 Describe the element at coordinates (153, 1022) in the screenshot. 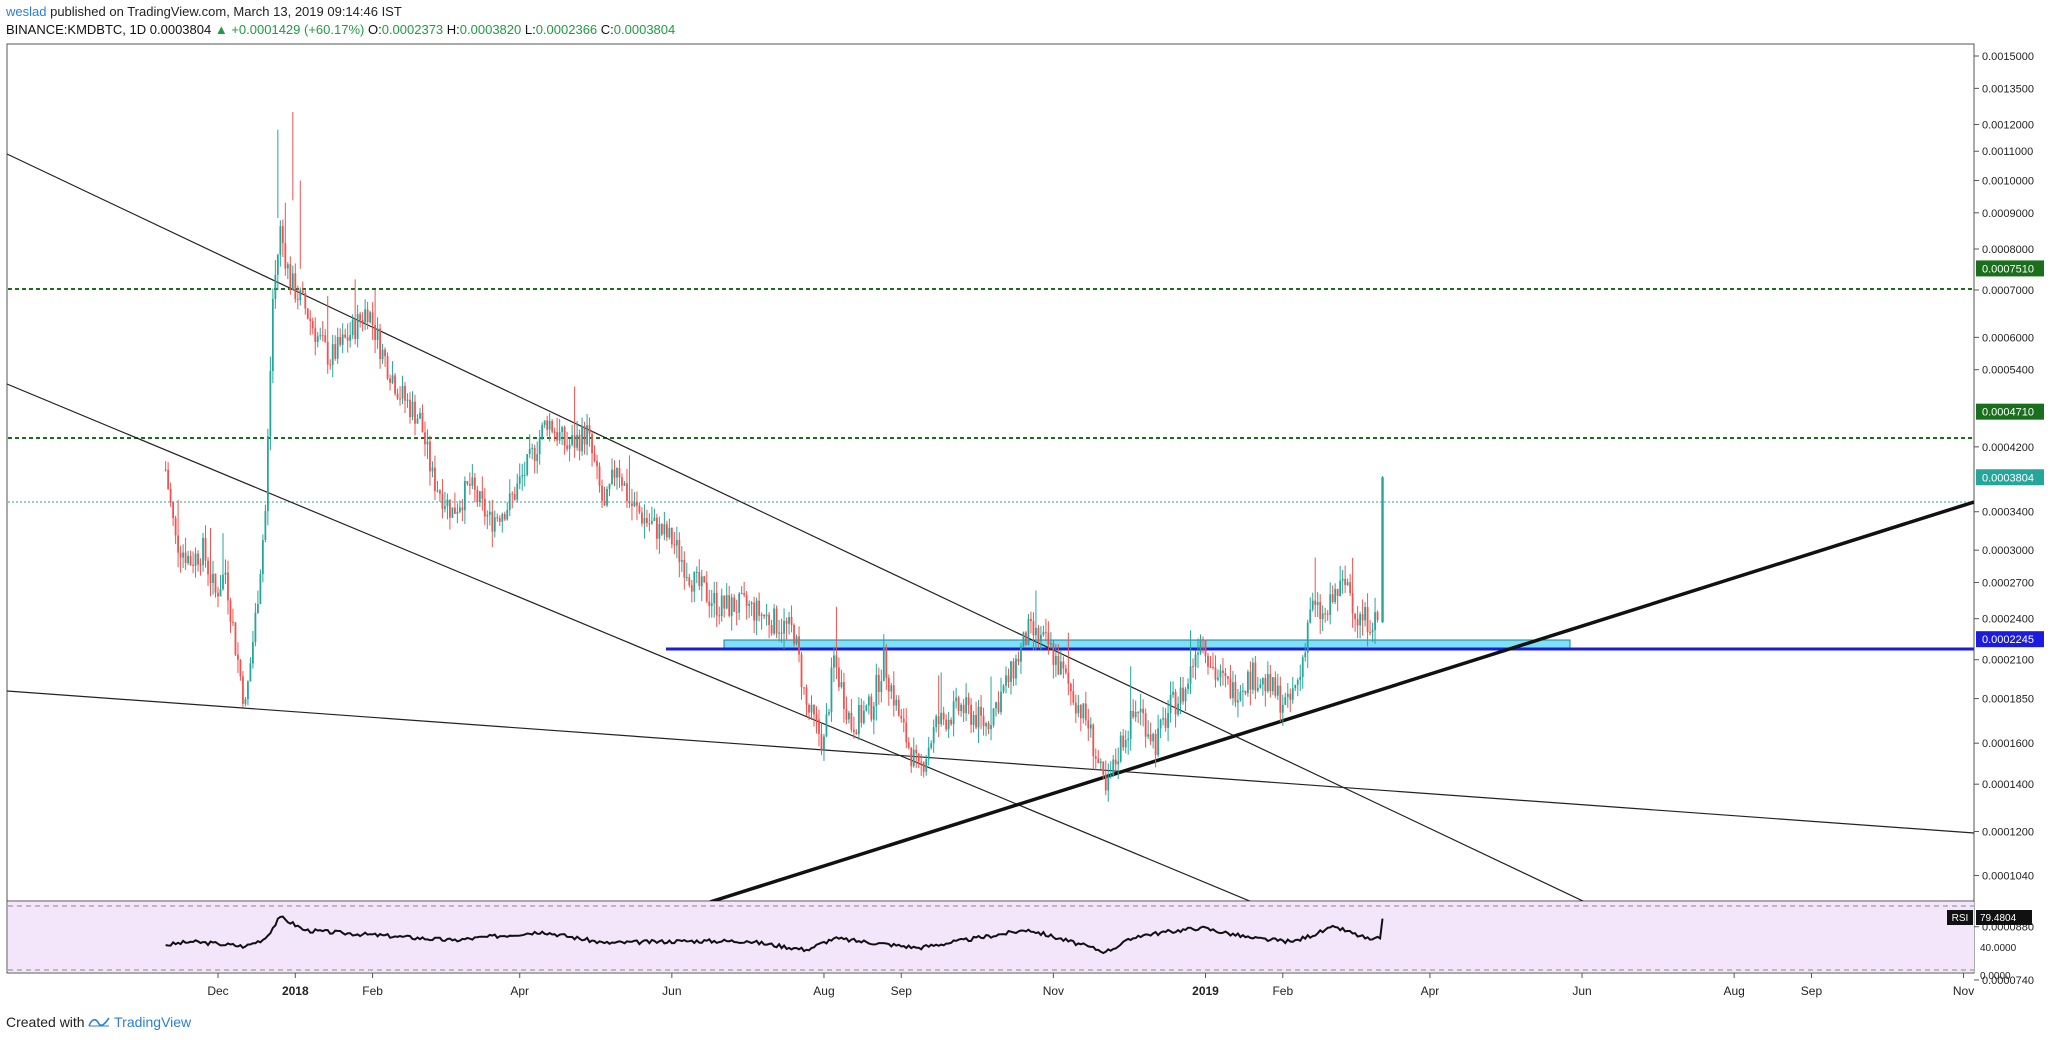

I see `tradingview-link: TradingView` at that location.